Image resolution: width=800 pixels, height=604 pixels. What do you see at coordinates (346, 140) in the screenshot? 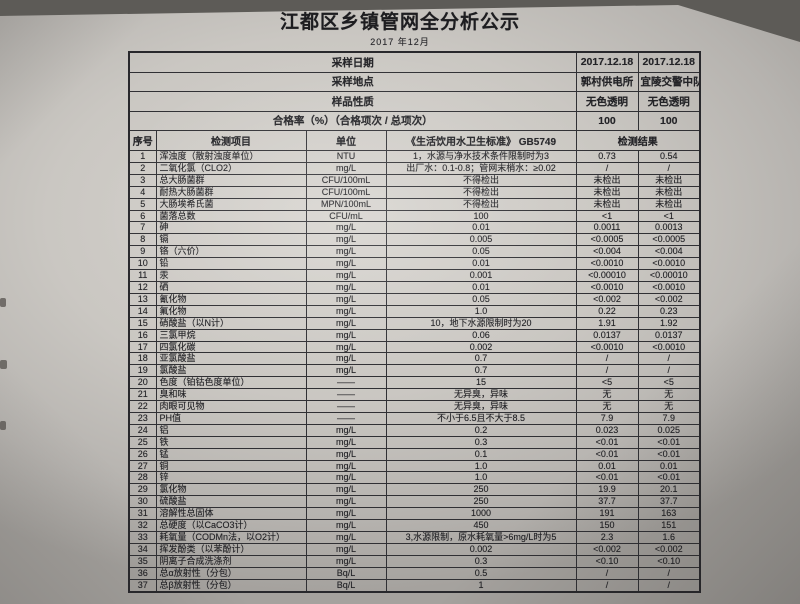
I see `col-header-unit: 单位` at bounding box center [346, 140].